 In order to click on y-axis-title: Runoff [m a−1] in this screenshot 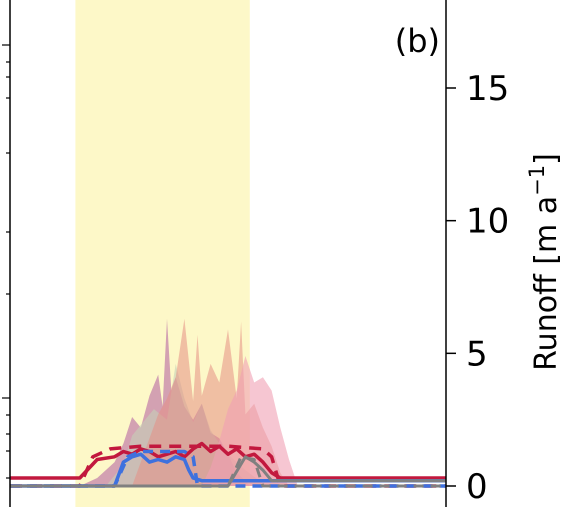, I will do `click(544, 262)`.